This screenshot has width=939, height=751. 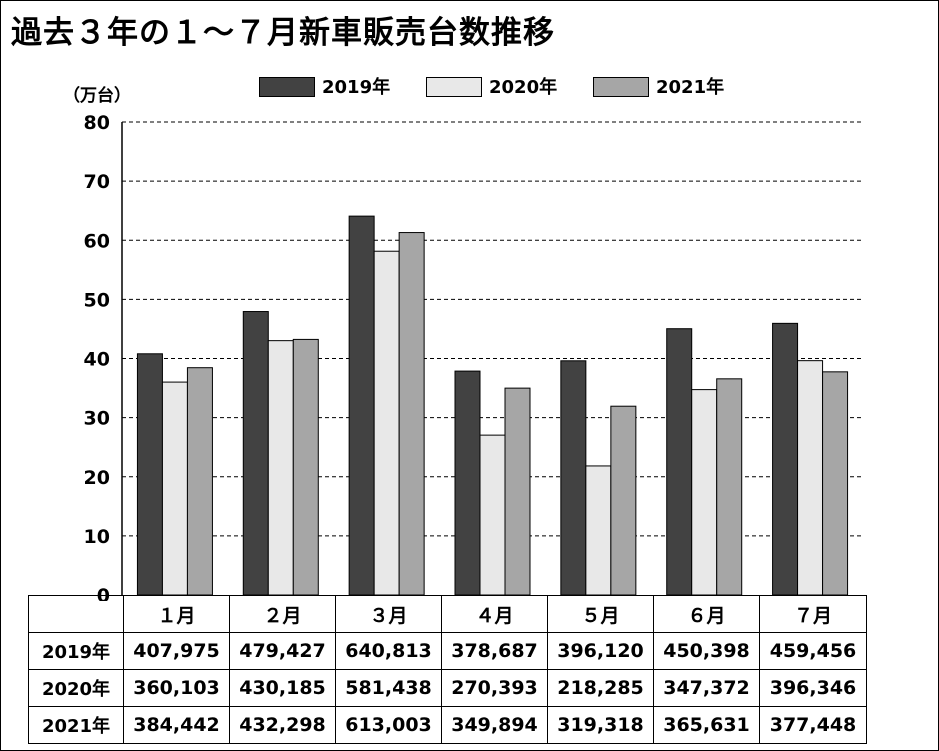 I want to click on legend-swatch-2020, so click(x=454, y=87).